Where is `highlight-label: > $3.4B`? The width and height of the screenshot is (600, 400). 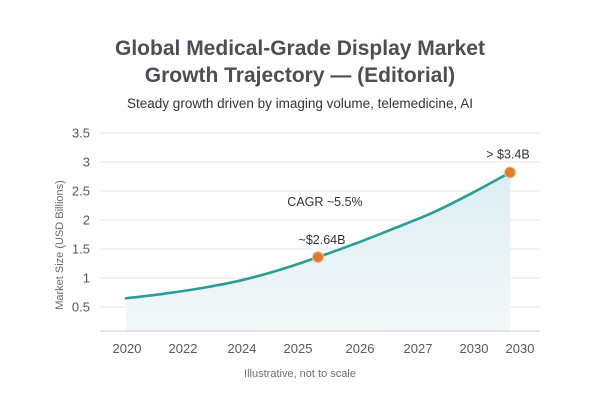
highlight-label: > $3.4B is located at coordinates (507, 154).